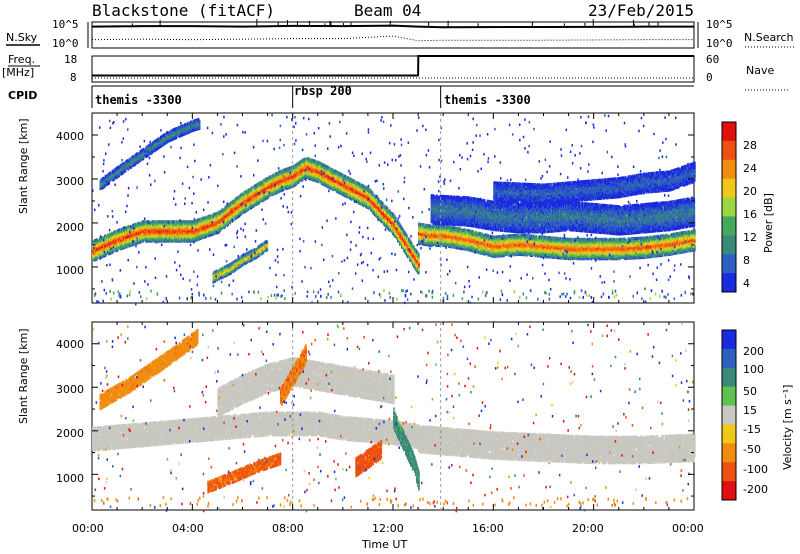  Describe the element at coordinates (392, 38) in the screenshot. I see `noise-series-nsearch` at that location.